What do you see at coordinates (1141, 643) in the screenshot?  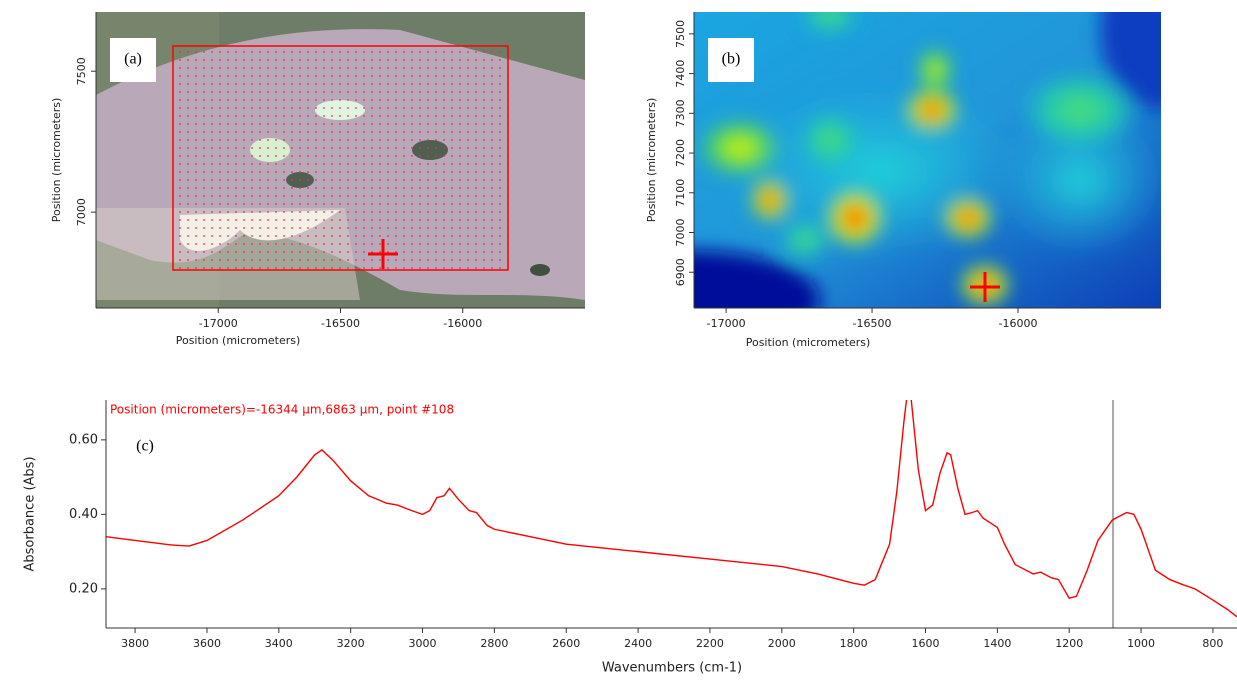 I see `x-tick-label: 1000` at bounding box center [1141, 643].